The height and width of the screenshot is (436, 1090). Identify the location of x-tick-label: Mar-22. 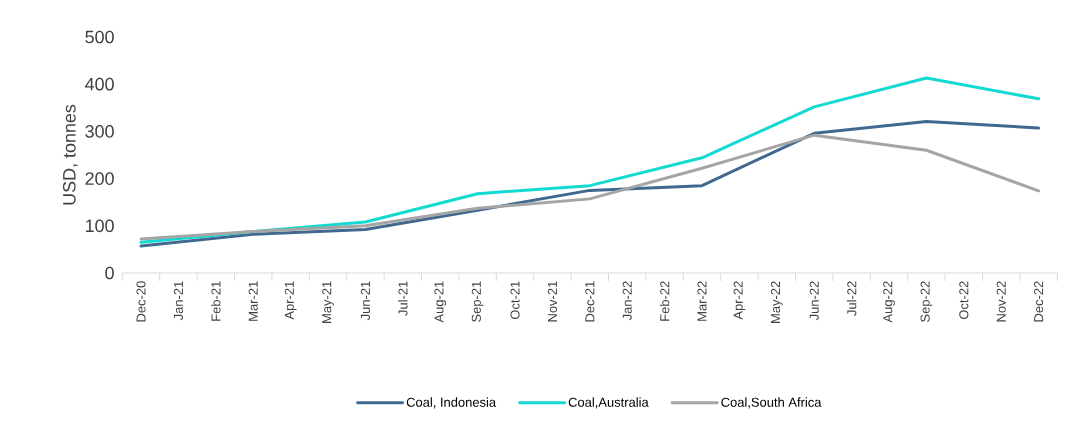
(702, 301).